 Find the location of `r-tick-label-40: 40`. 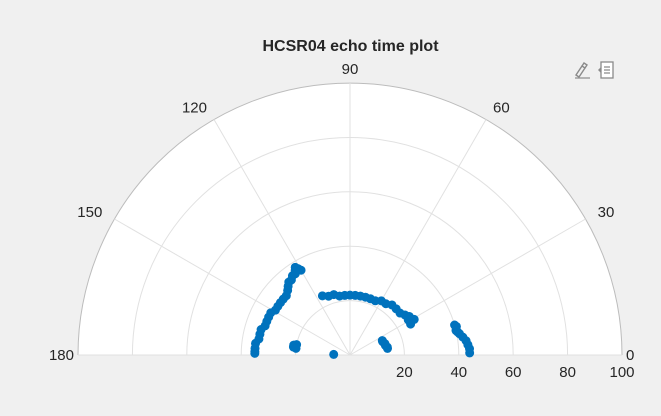

r-tick-label-40: 40 is located at coordinates (458, 372).